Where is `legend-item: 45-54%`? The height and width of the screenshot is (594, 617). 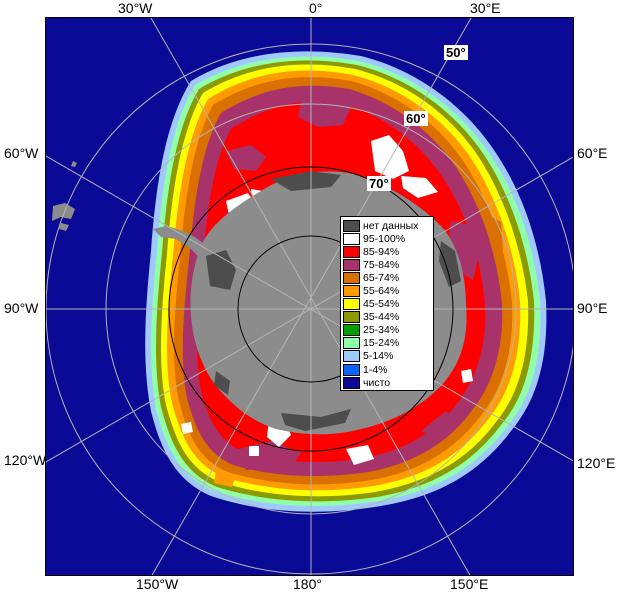
legend-item: 45-54% is located at coordinates (387, 304).